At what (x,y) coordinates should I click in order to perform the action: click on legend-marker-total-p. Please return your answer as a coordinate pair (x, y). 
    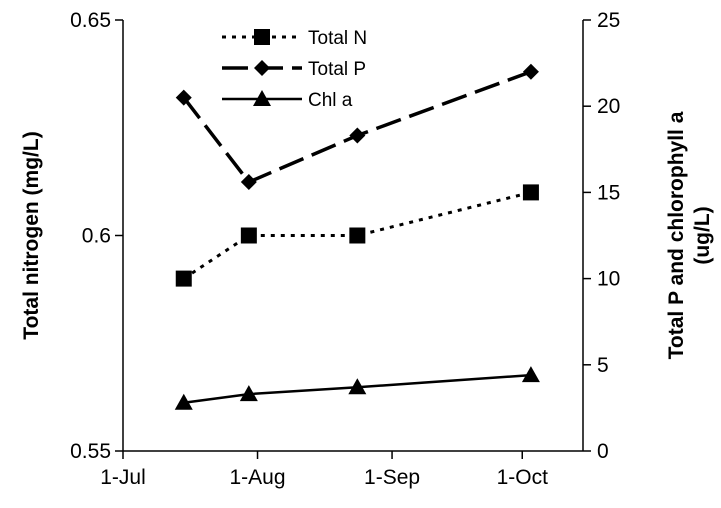
    Looking at the image, I should click on (262, 68).